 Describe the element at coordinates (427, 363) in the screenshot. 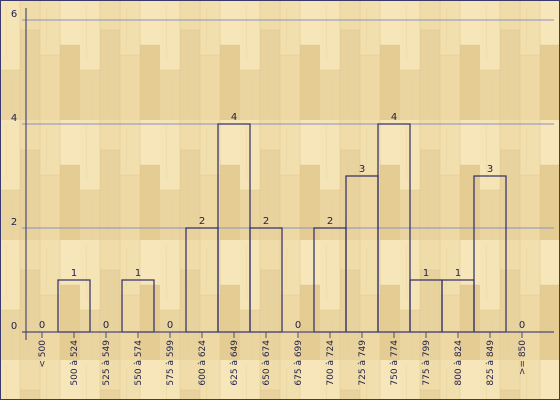

I see `x-tick-label: 775 à 799` at that location.